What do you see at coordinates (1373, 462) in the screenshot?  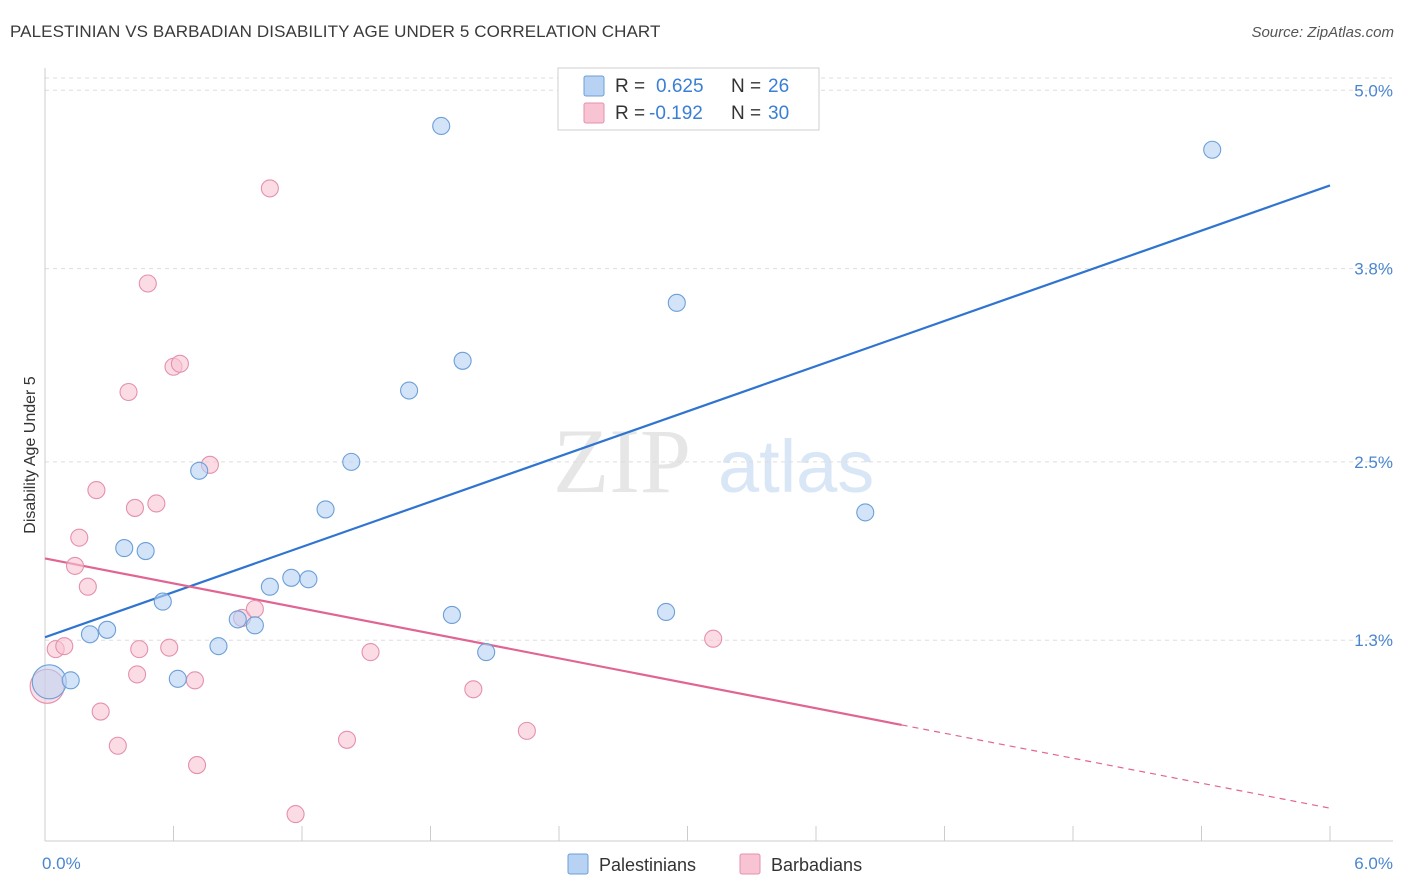 I see `y-tick-label: 2.5%` at bounding box center [1373, 462].